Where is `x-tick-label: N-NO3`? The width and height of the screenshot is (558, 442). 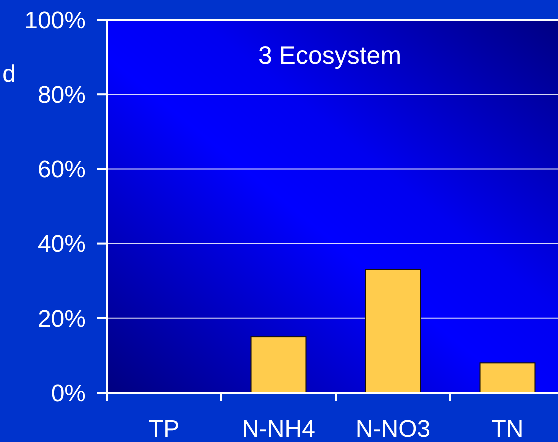
x-tick-label: N-NO3 is located at coordinates (393, 429).